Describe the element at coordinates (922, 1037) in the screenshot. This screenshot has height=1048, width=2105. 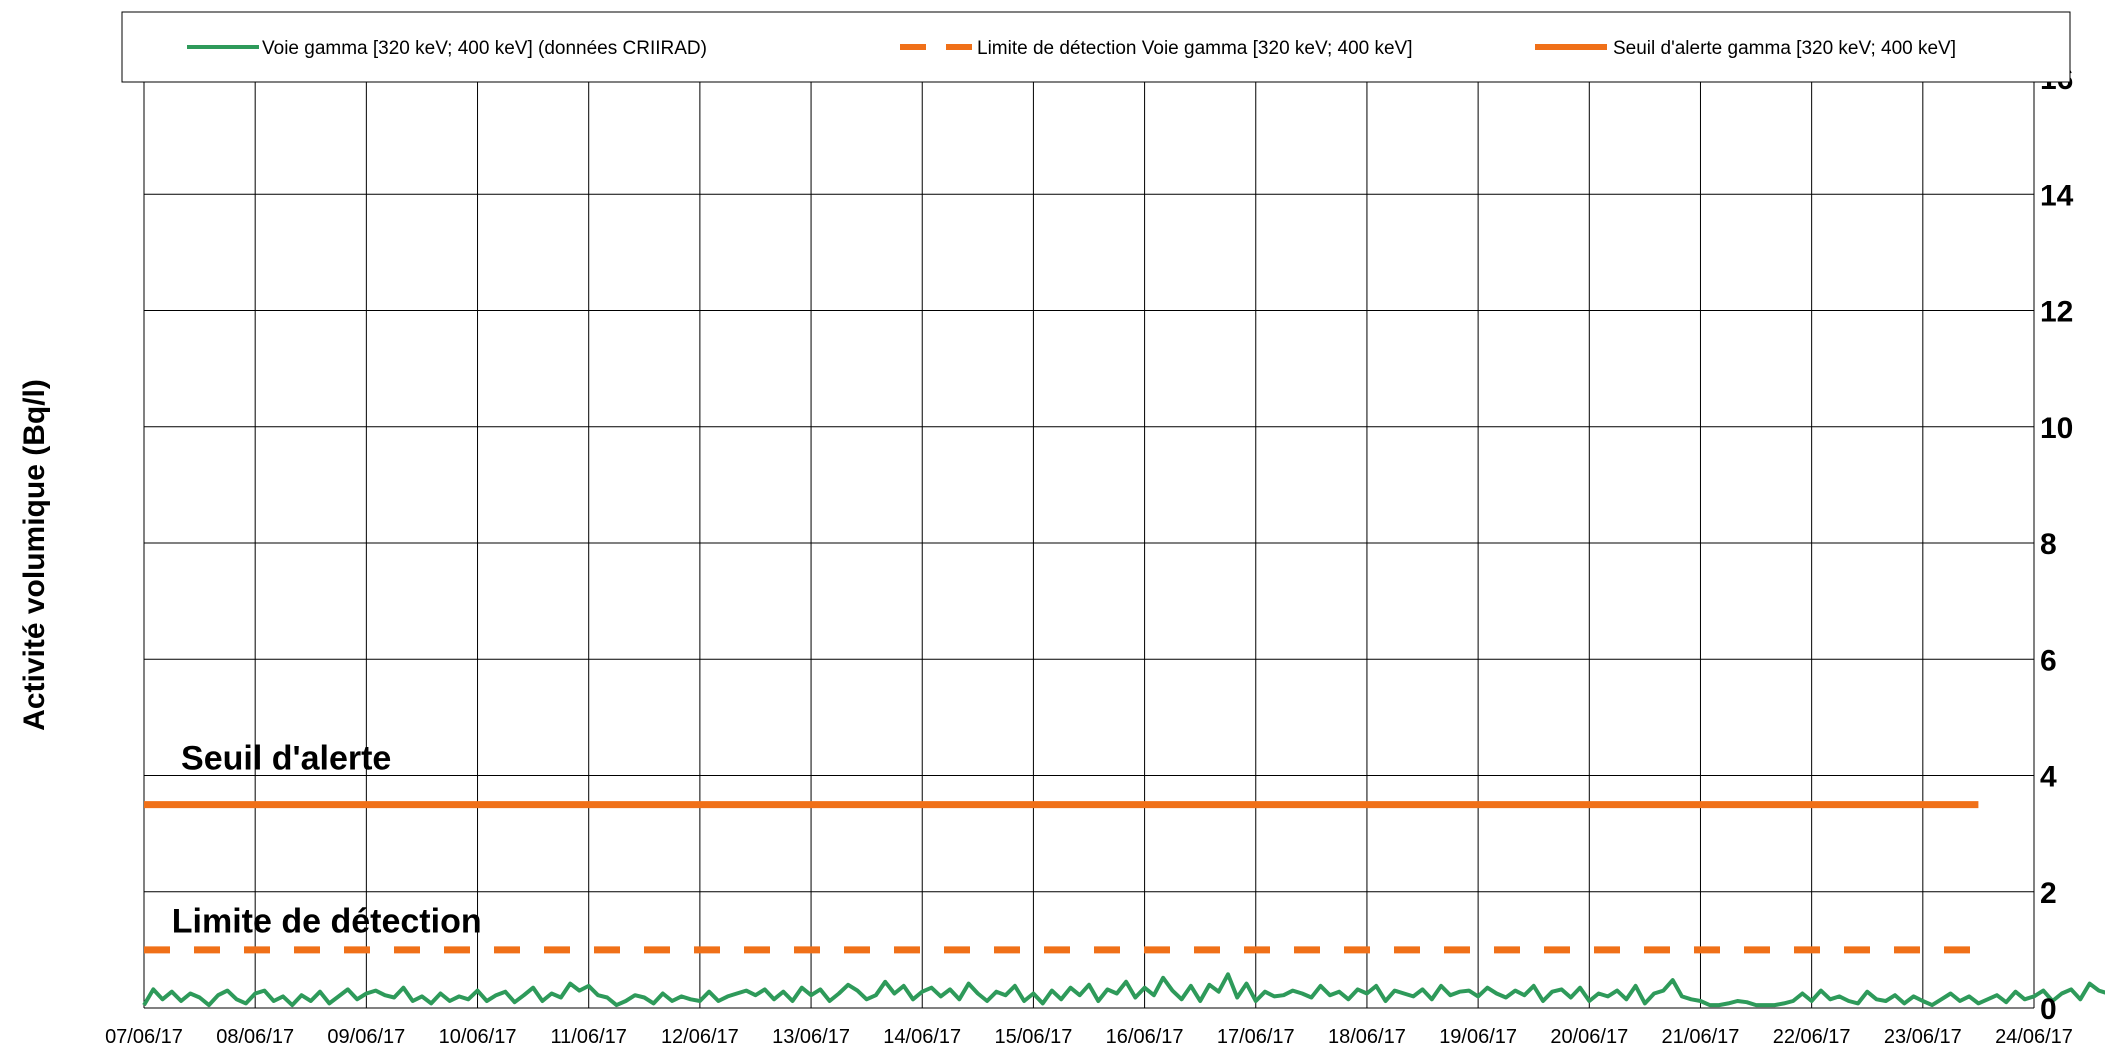
I see `x-tick-label: 14/06/17` at that location.